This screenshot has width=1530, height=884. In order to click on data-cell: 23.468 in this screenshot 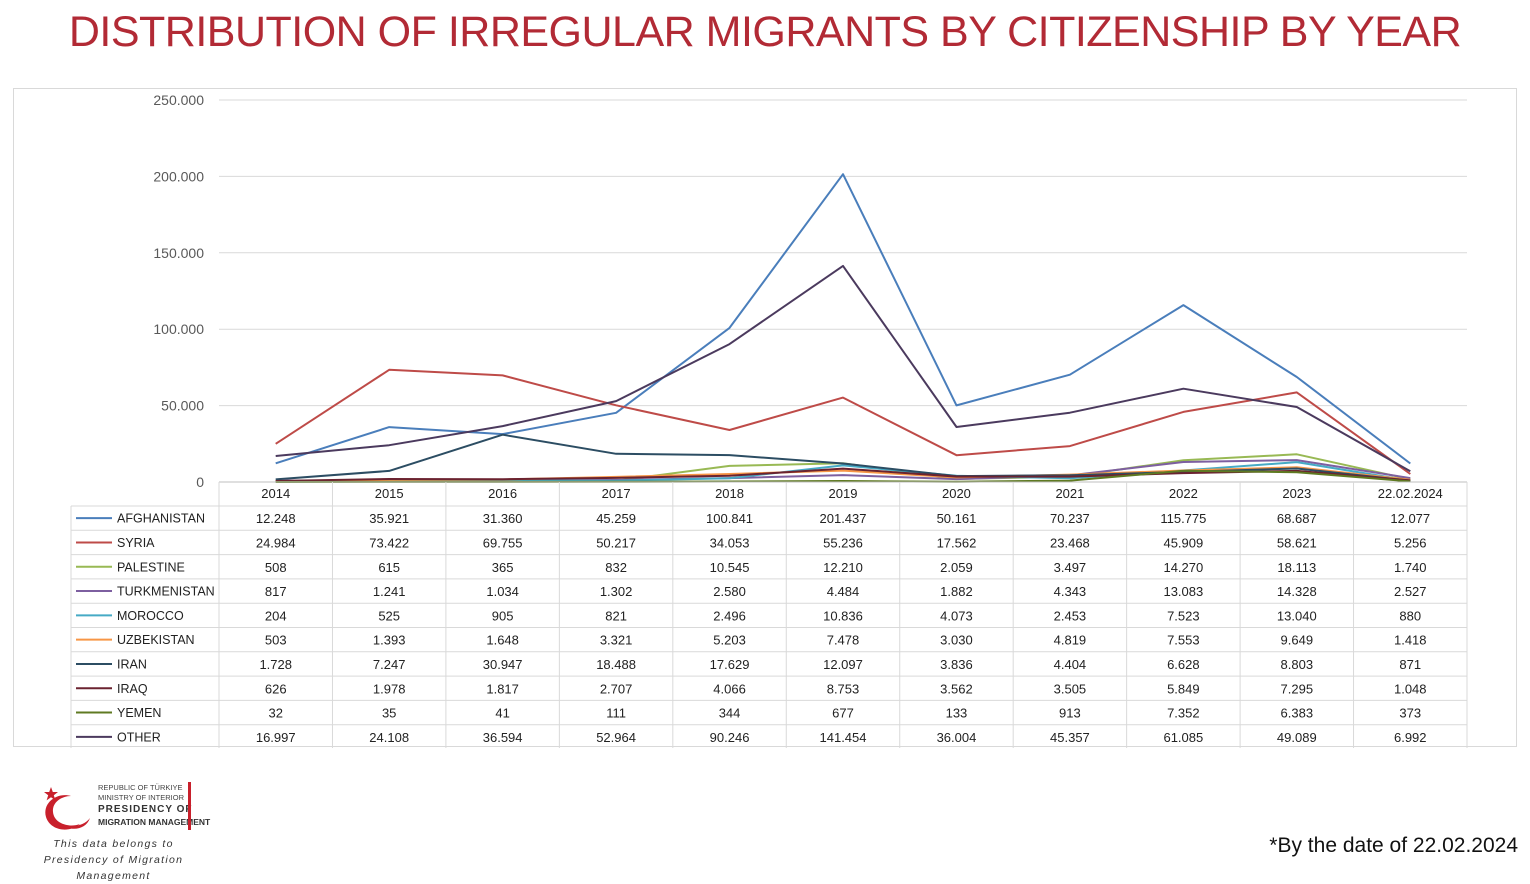, I will do `click(1070, 542)`.